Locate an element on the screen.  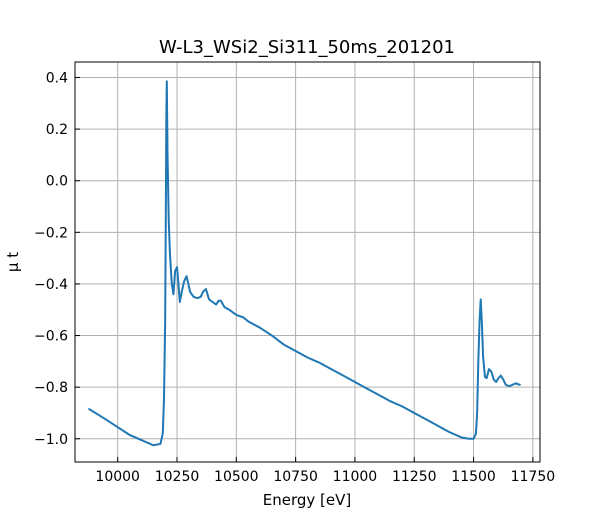
x-tick-label: 10500 is located at coordinates (236, 477).